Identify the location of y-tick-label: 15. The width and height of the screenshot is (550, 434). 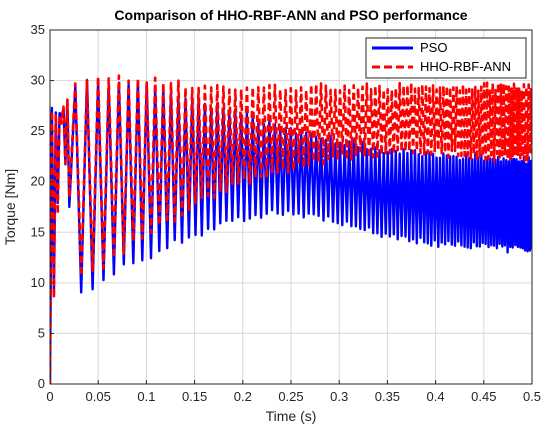
(38, 231).